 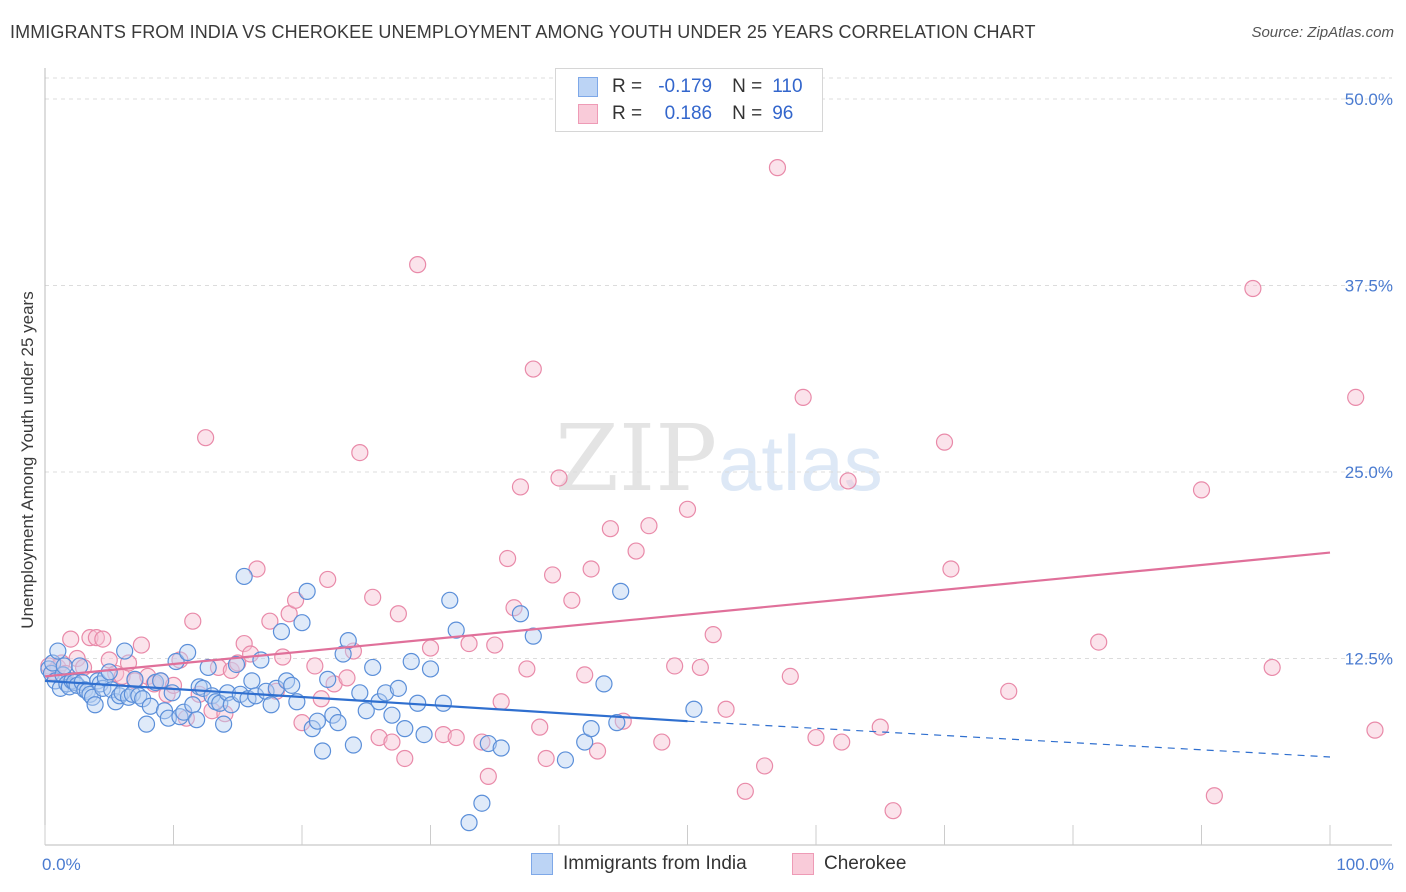 What do you see at coordinates (783, 113) in the screenshot?
I see `cherokee-n-value: 96` at bounding box center [783, 113].